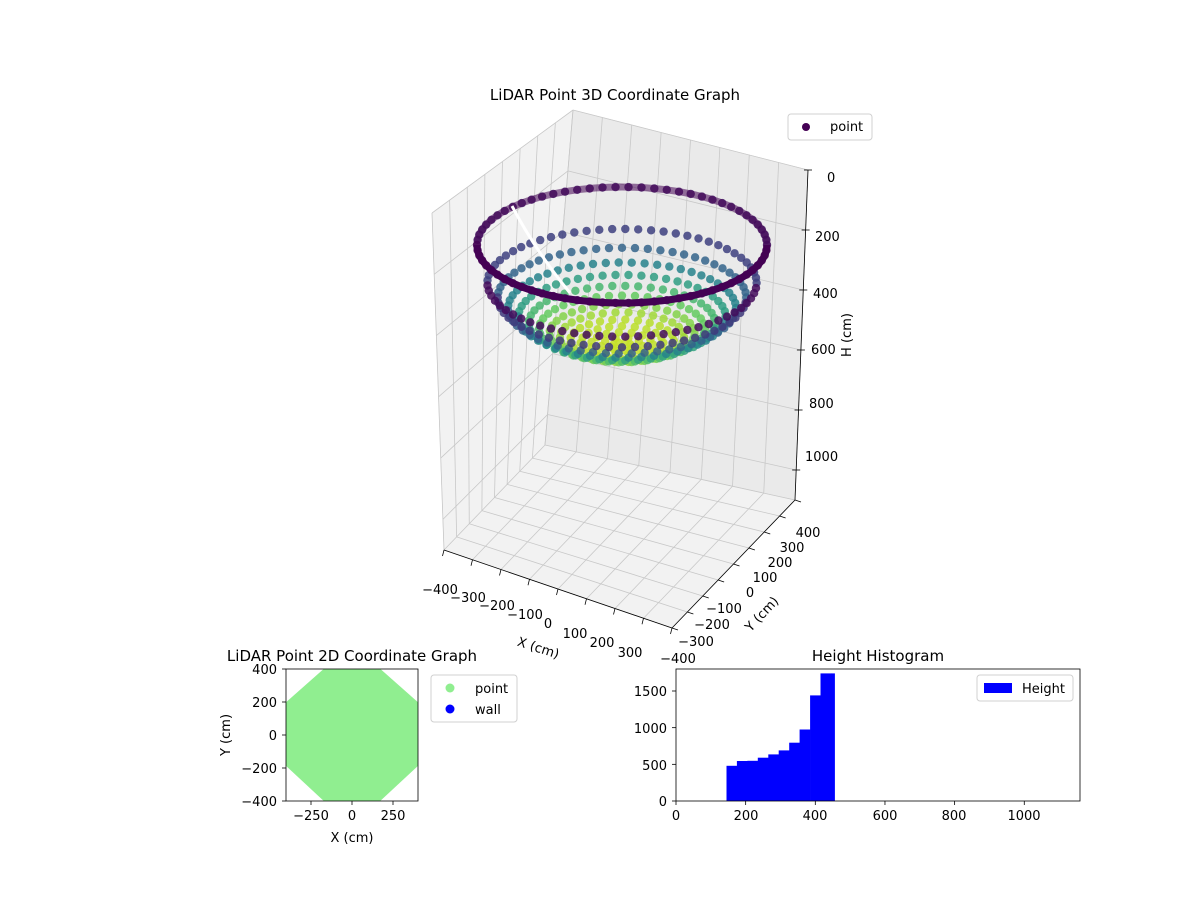 The width and height of the screenshot is (1200, 900). I want to click on y-tick-label: −300, so click(696, 642).